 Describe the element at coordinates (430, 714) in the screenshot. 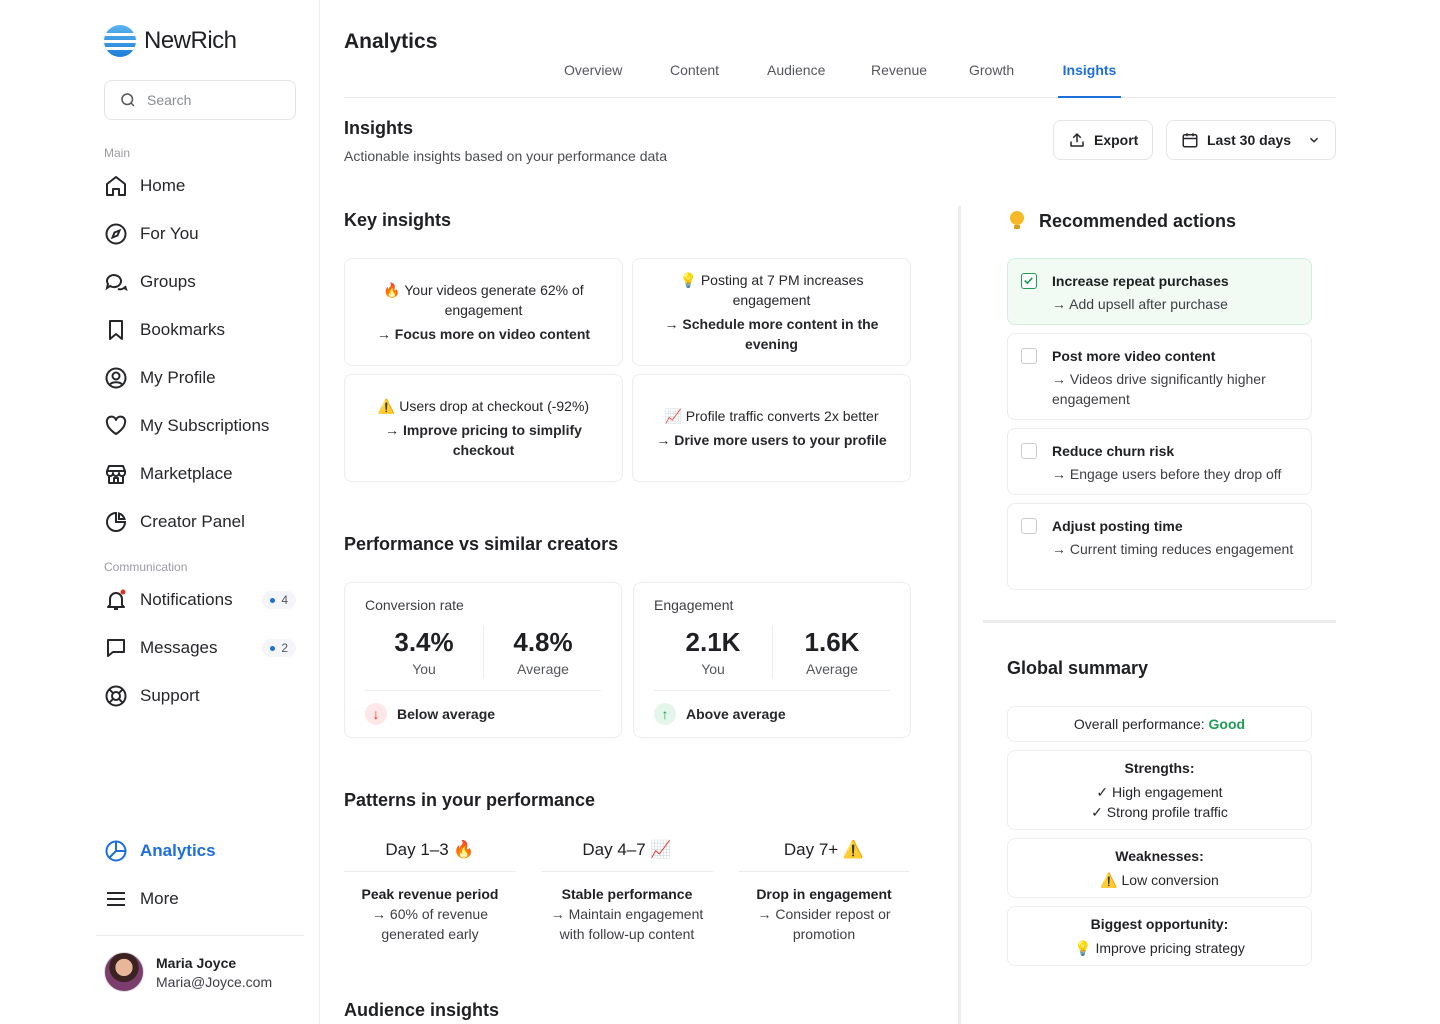

I see `metric-status: ↓ Below average` at that location.